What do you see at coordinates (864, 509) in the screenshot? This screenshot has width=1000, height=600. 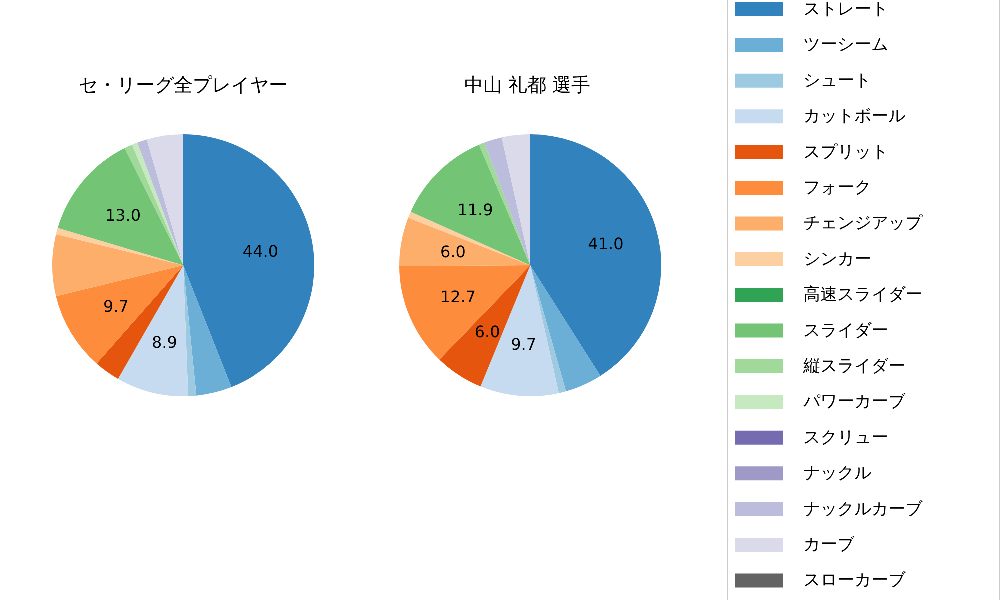 I see `legend-label: ナックルカーブ` at bounding box center [864, 509].